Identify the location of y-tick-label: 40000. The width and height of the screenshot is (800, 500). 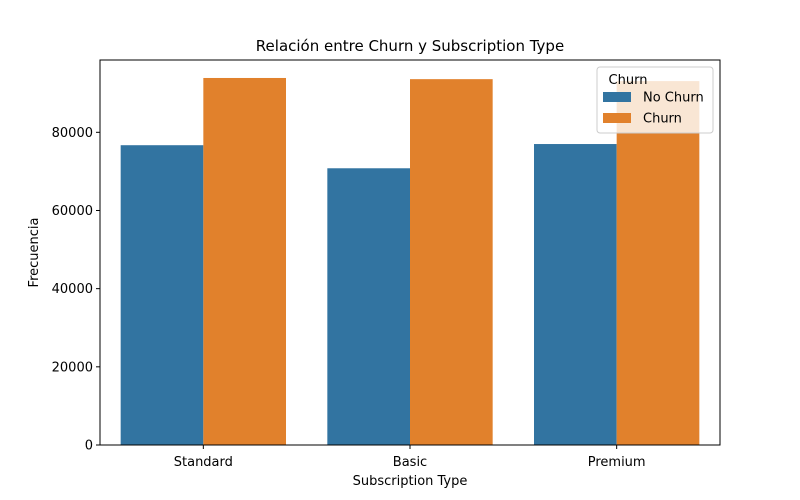
(72, 289).